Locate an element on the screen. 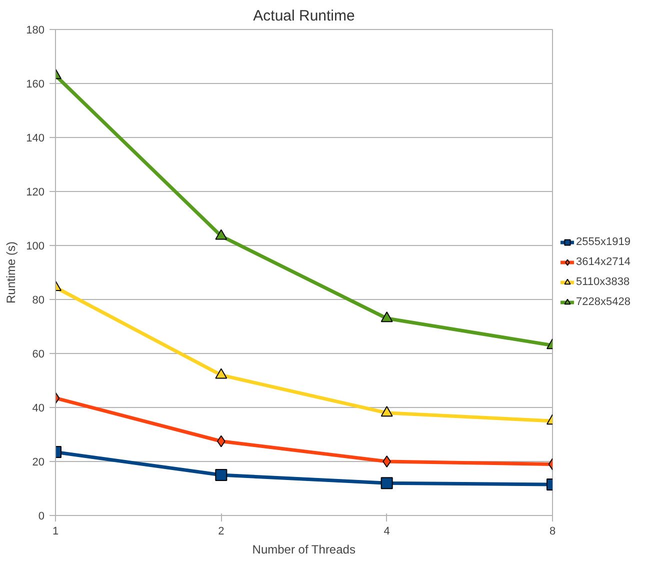 This screenshot has width=657, height=571. legend-label: 2555x1919 is located at coordinates (603, 242).